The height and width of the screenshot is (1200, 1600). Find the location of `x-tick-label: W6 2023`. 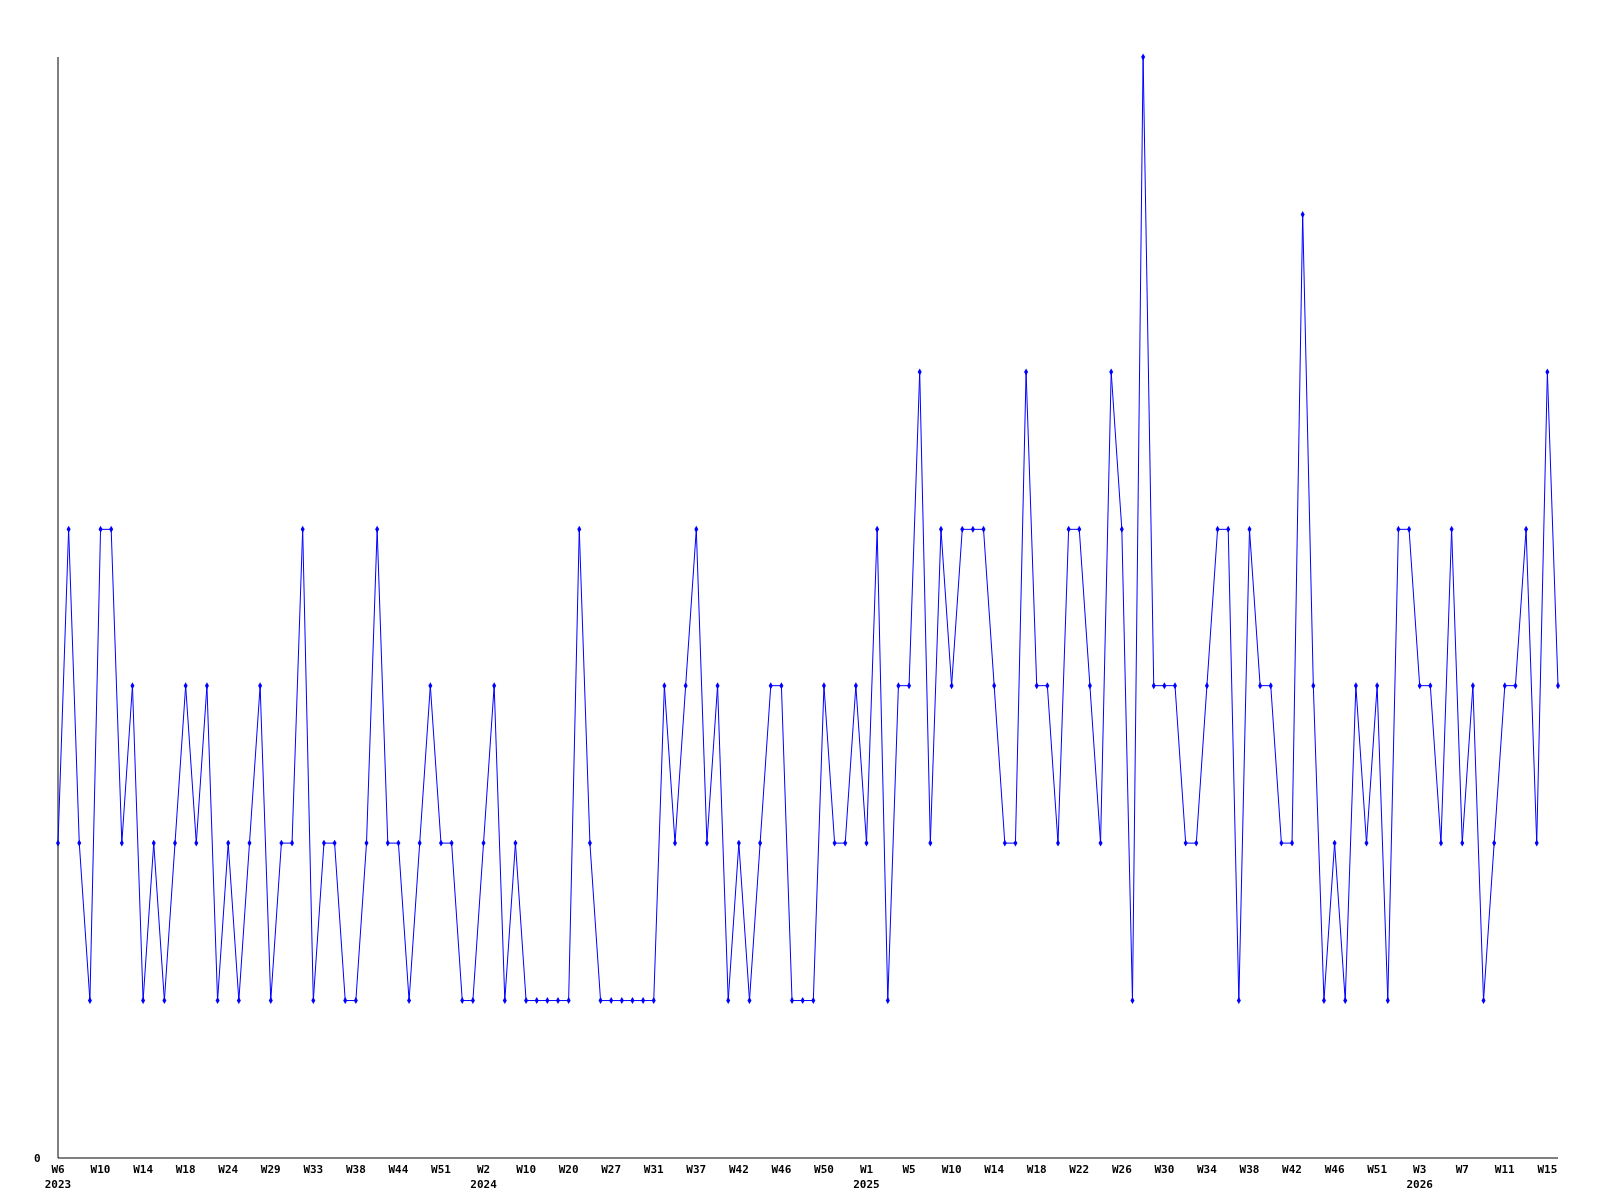

x-tick-label: W6 2023 is located at coordinates (58, 1177).